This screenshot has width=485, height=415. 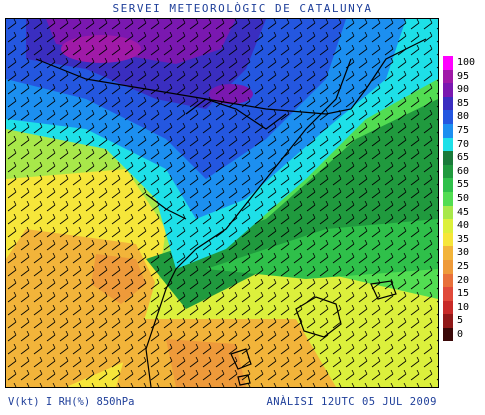 What do you see at coordinates (236, 114) in the screenshot?
I see `border-line-pyrenees` at bounding box center [236, 114].